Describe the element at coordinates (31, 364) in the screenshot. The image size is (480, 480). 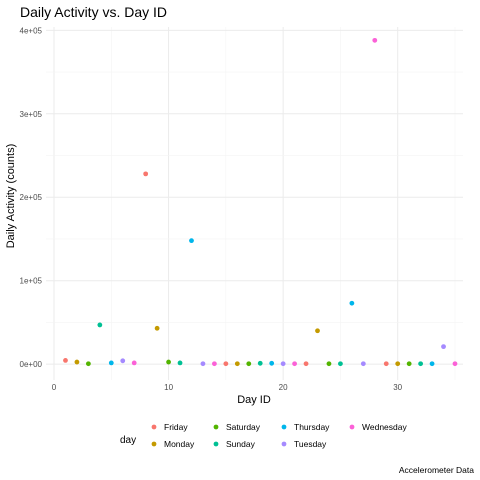
I see `y-tick-label: 0e+00` at that location.